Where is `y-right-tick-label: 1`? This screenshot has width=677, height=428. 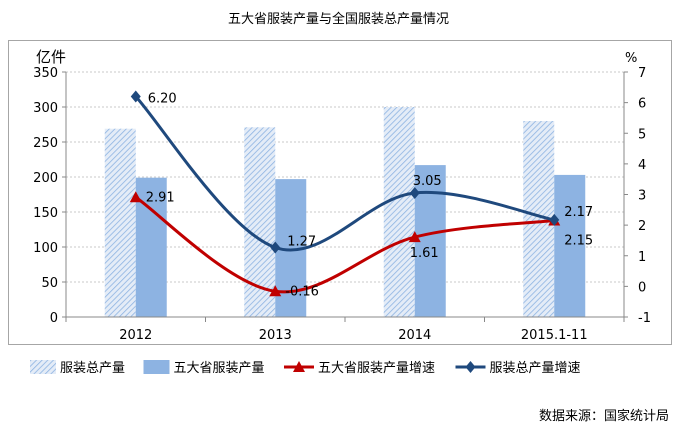 y-right-tick-label: 1 is located at coordinates (642, 257).